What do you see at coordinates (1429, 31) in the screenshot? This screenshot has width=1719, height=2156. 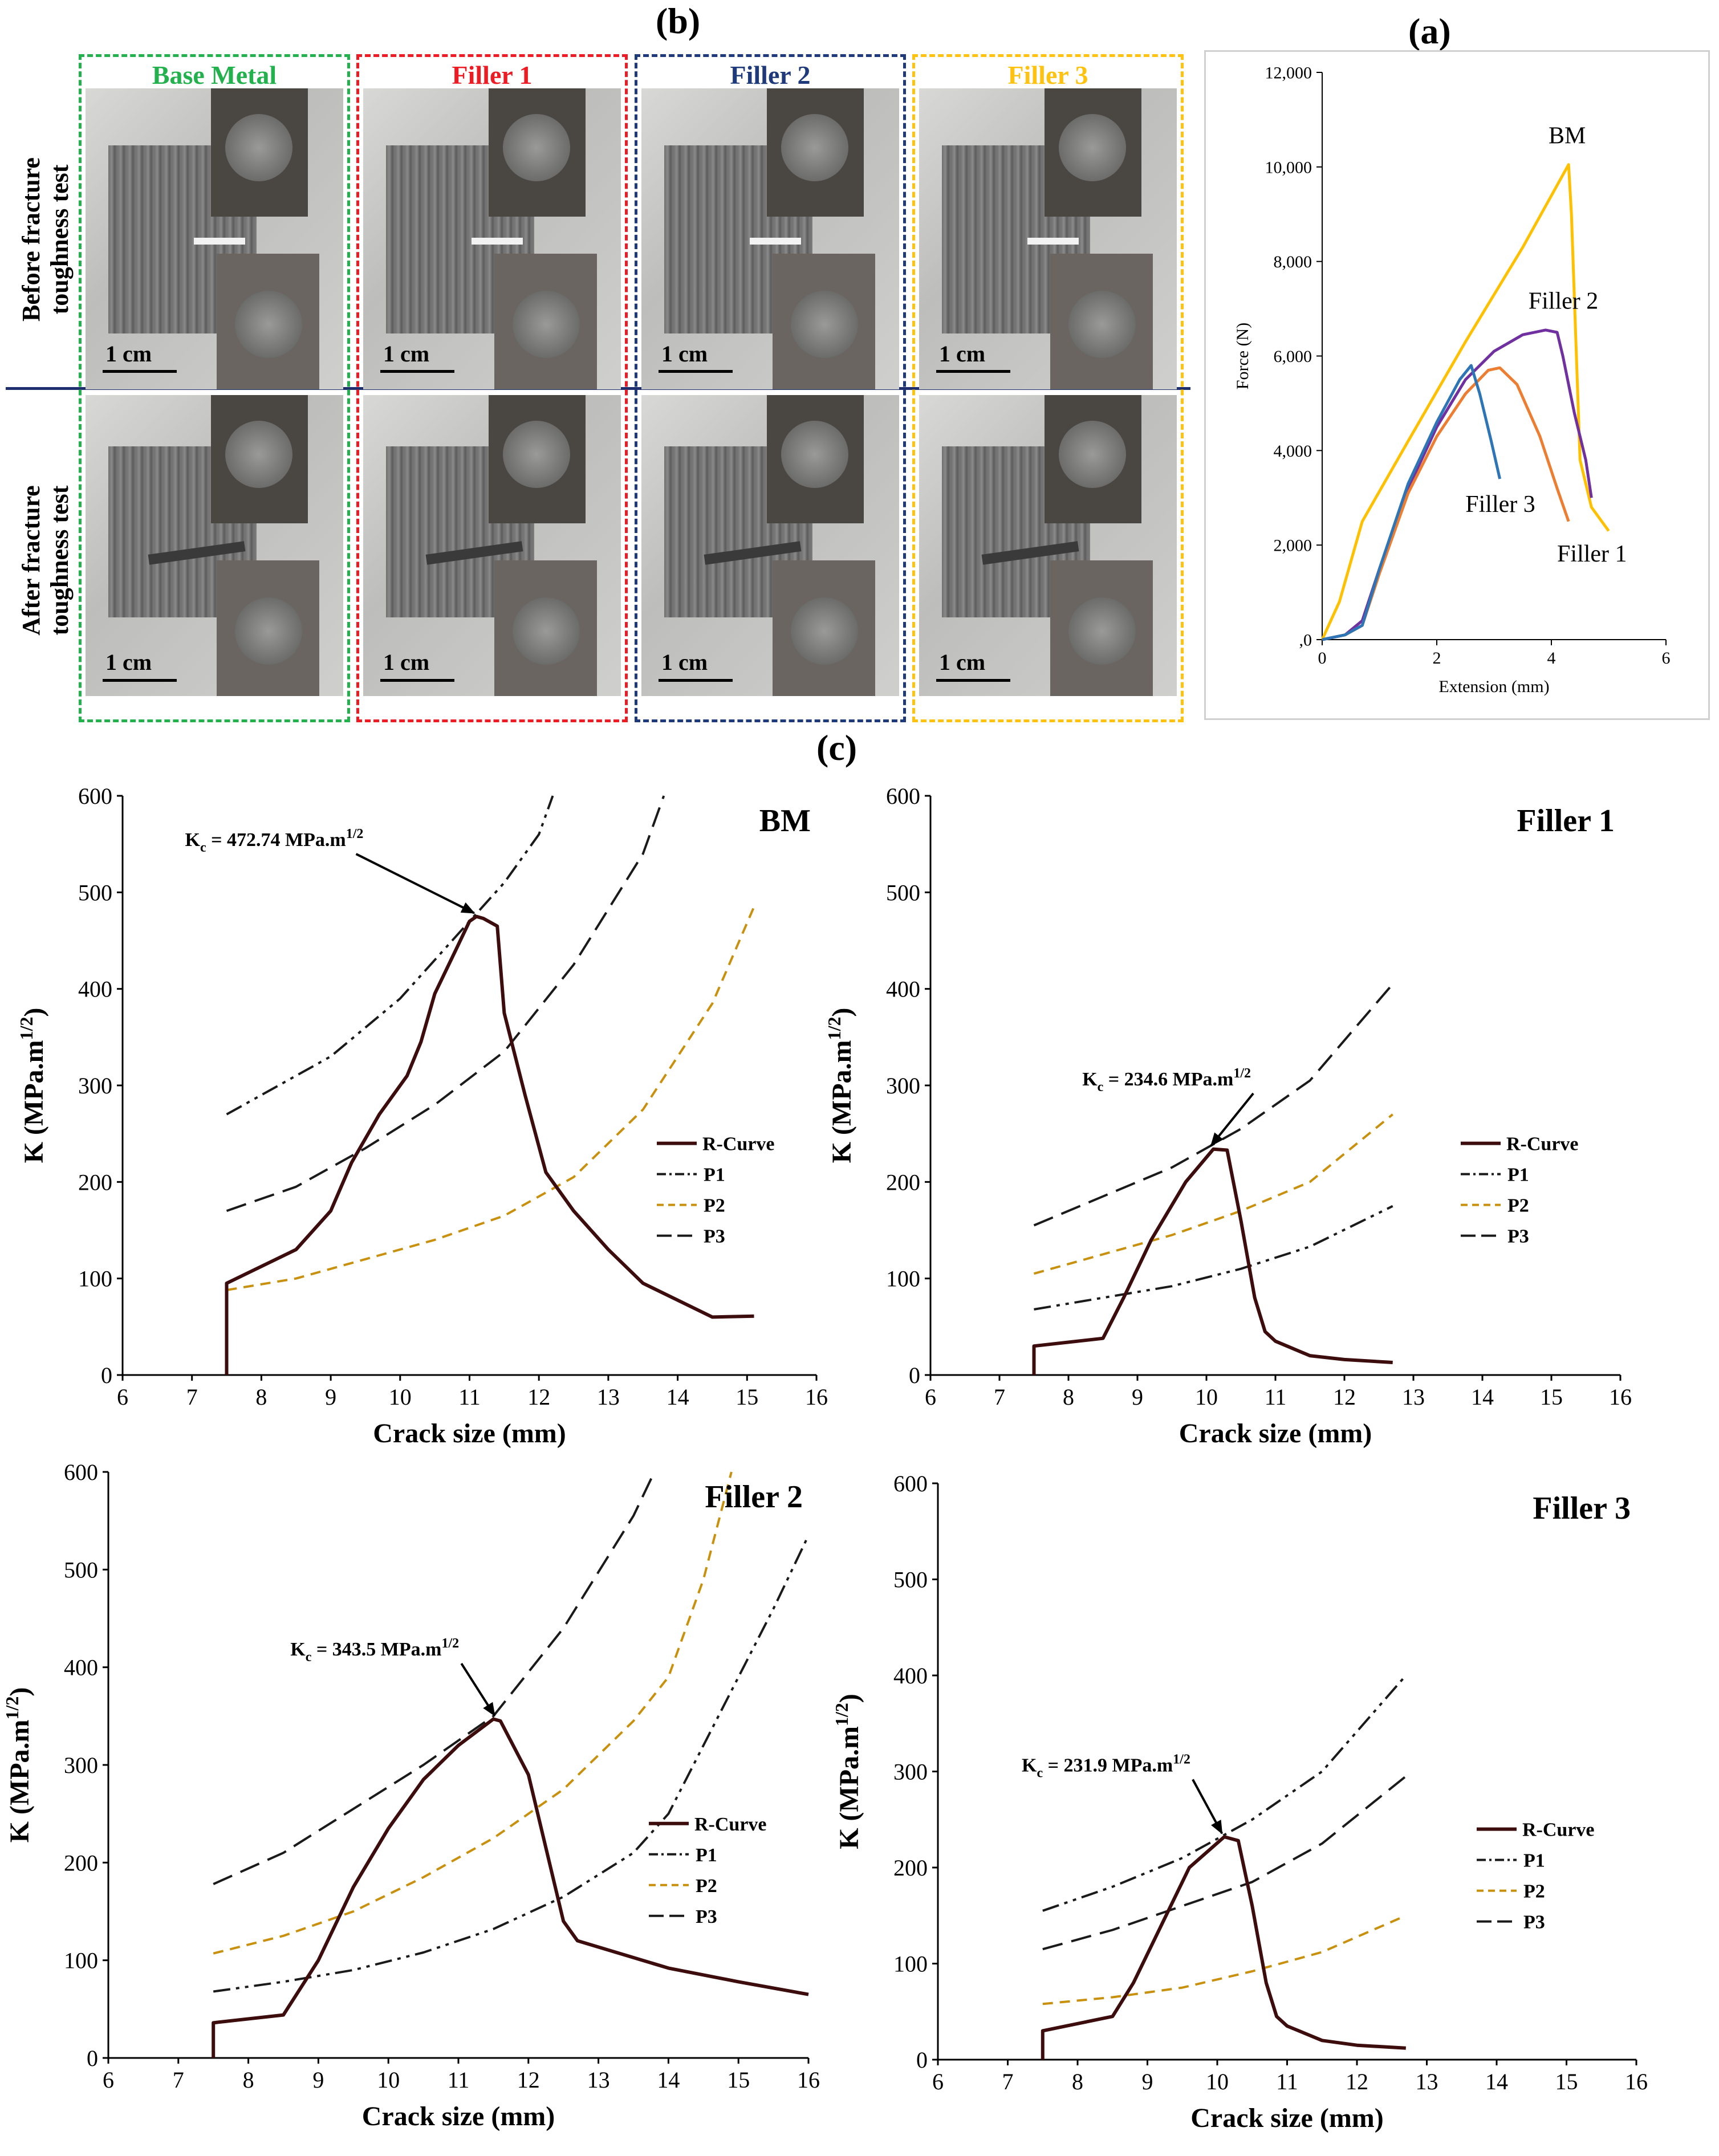 I see `panel-label-a: (a)` at bounding box center [1429, 31].